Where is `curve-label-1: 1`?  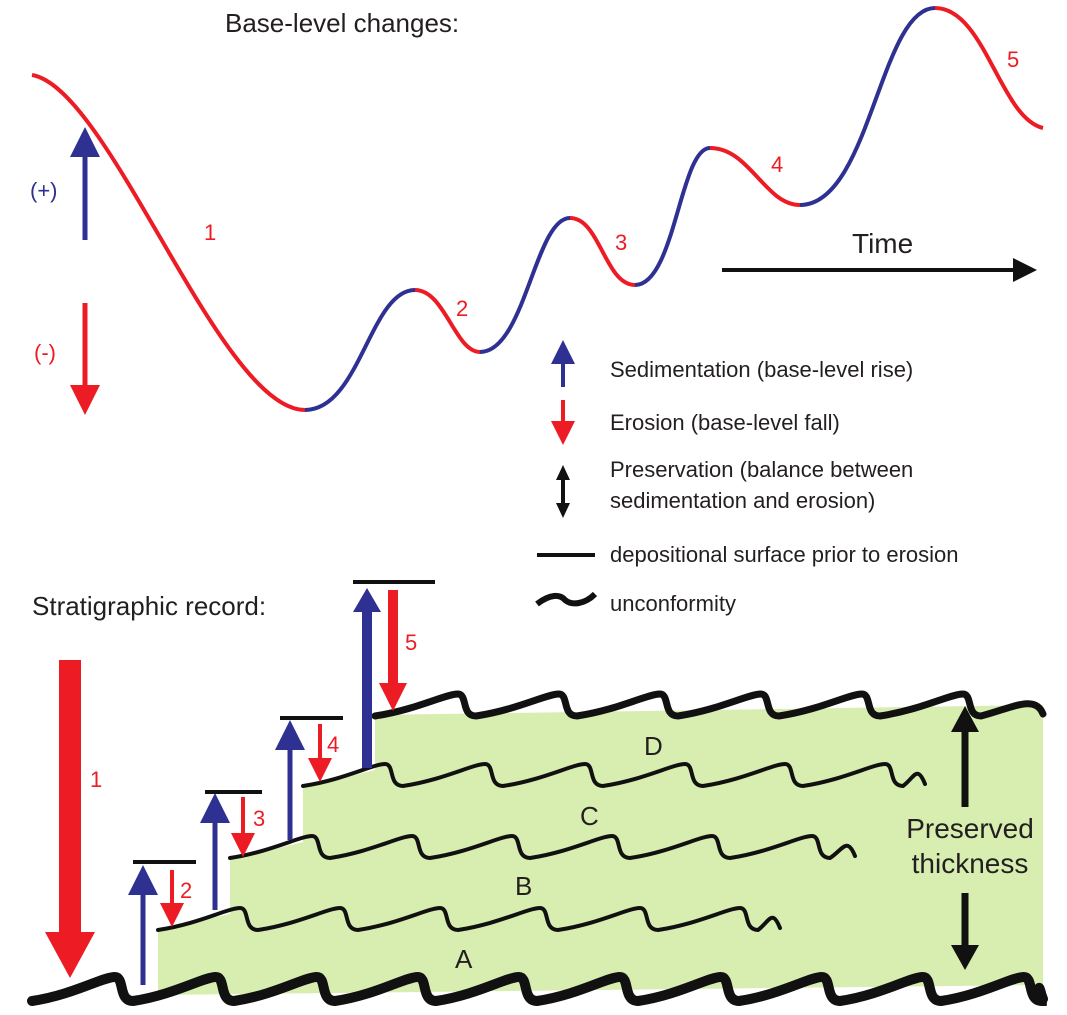
curve-label-1: 1 is located at coordinates (210, 232).